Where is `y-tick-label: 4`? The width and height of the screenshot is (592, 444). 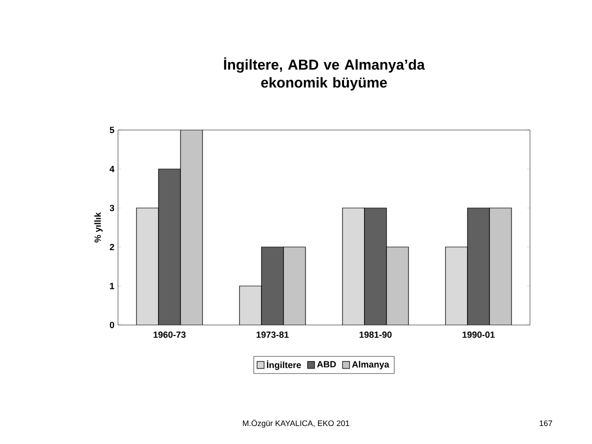
y-tick-label: 4 is located at coordinates (112, 169).